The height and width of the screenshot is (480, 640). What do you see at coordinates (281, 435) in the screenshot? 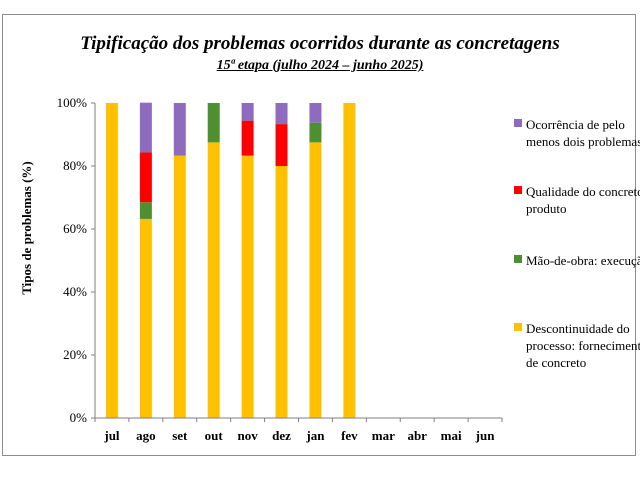
I see `x-tick-label-dez: dez` at bounding box center [281, 435].